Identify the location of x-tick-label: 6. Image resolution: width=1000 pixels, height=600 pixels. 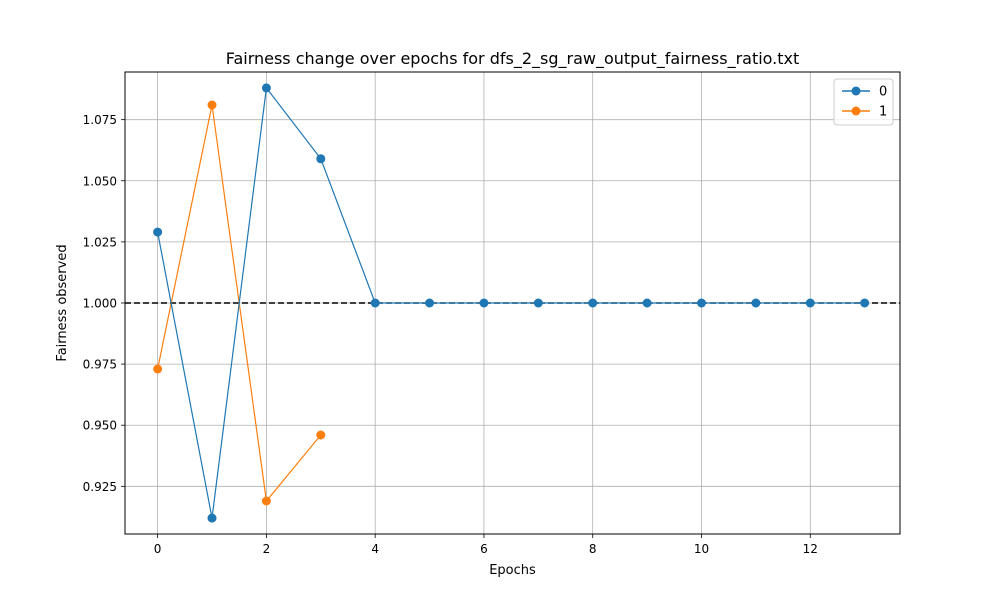
(484, 549).